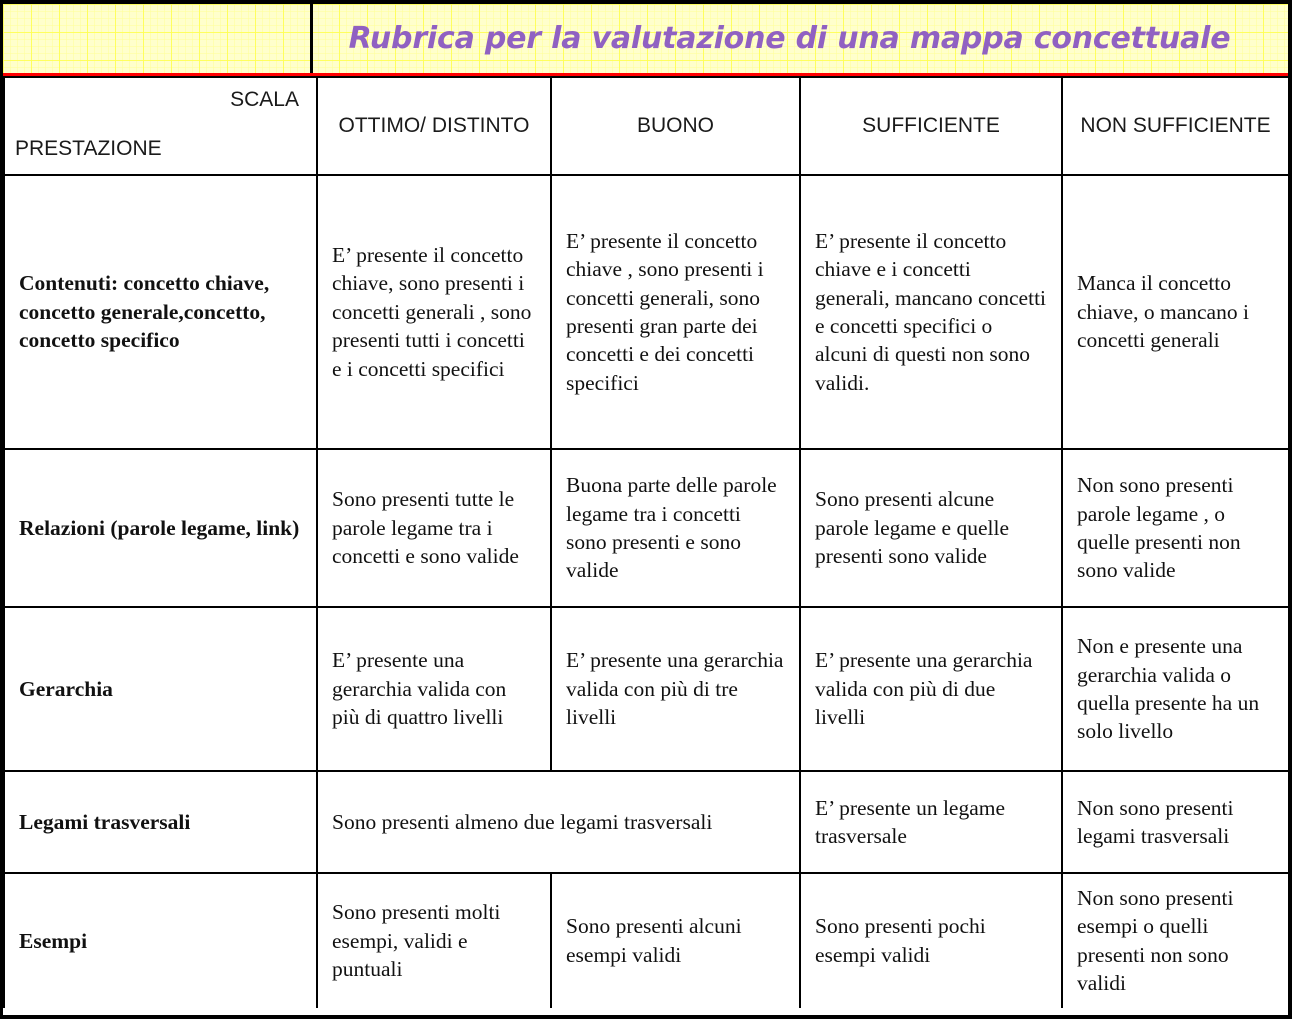 Image resolution: width=1292 pixels, height=1019 pixels. I want to click on header-level-buono: BUONO, so click(675, 126).